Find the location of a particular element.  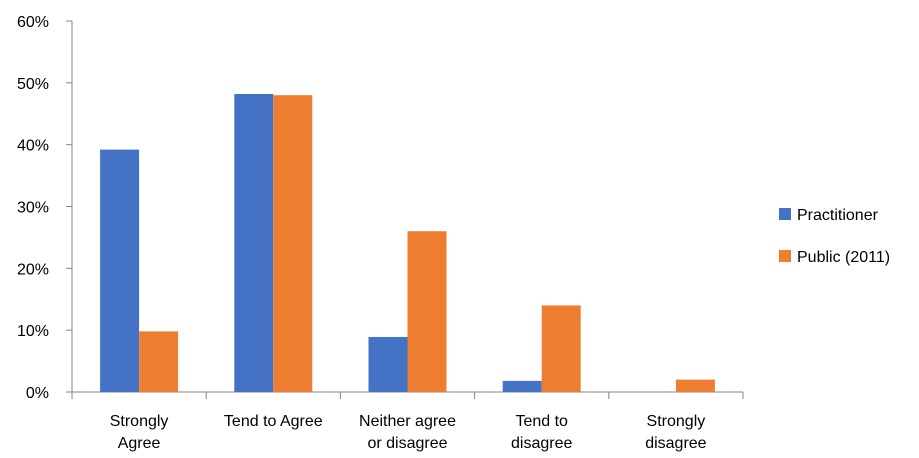

y-tick-label: 50% is located at coordinates (33, 84).